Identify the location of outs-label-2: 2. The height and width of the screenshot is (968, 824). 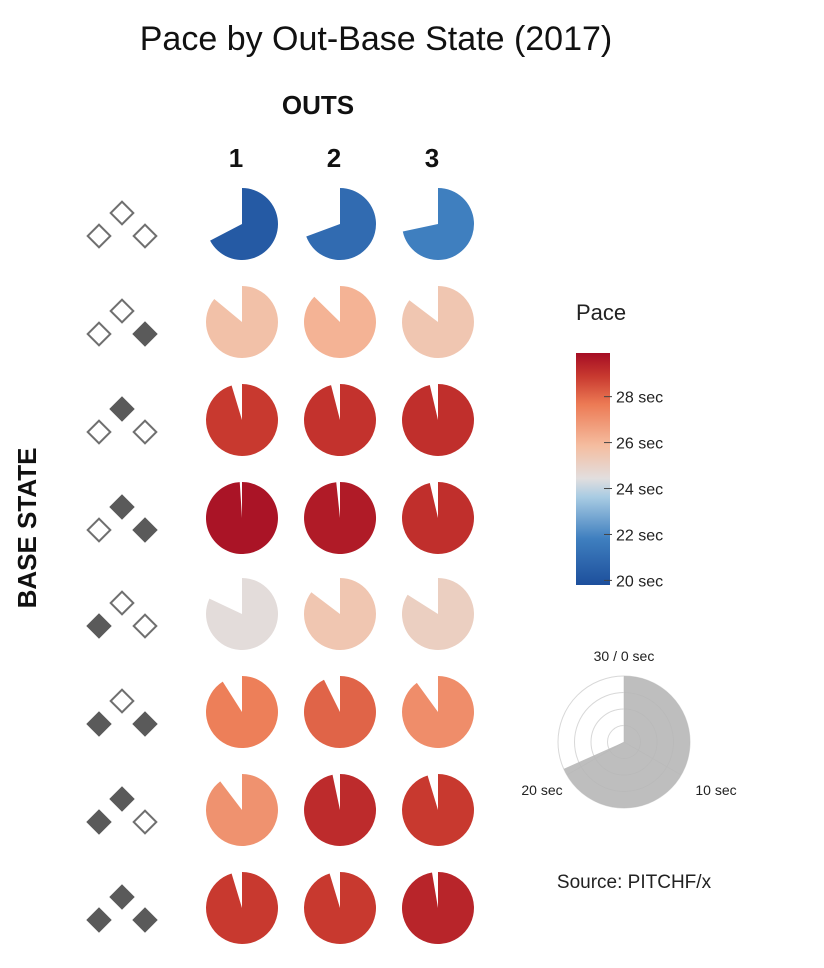
(334, 158).